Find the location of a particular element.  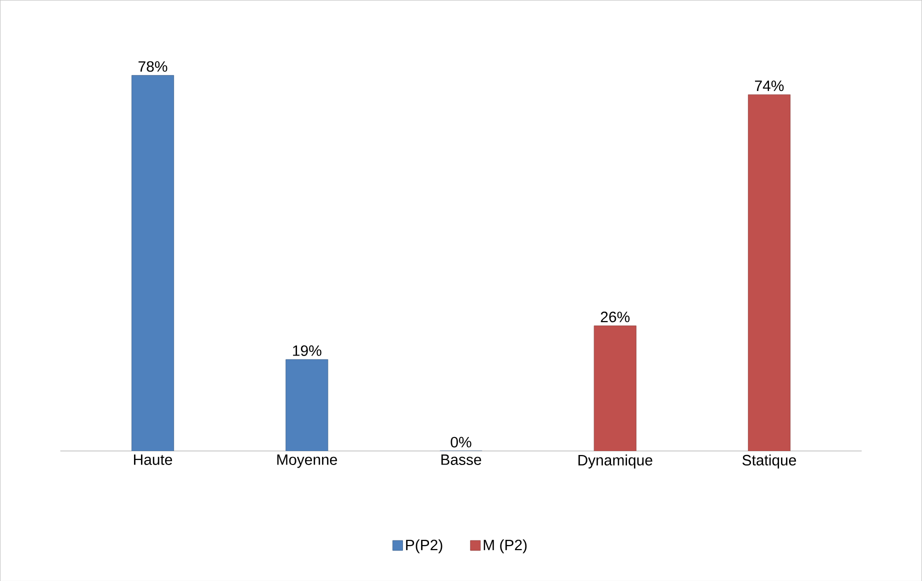

x-tick-label: Statique is located at coordinates (769, 461).